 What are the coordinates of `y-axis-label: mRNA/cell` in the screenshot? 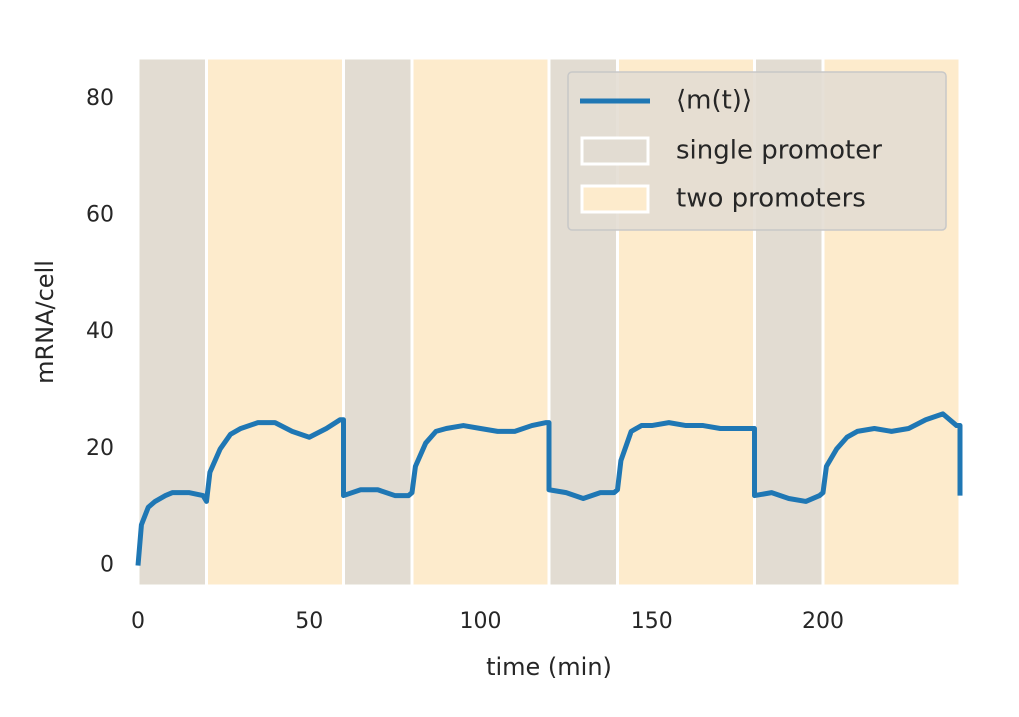 It's located at (45, 322).